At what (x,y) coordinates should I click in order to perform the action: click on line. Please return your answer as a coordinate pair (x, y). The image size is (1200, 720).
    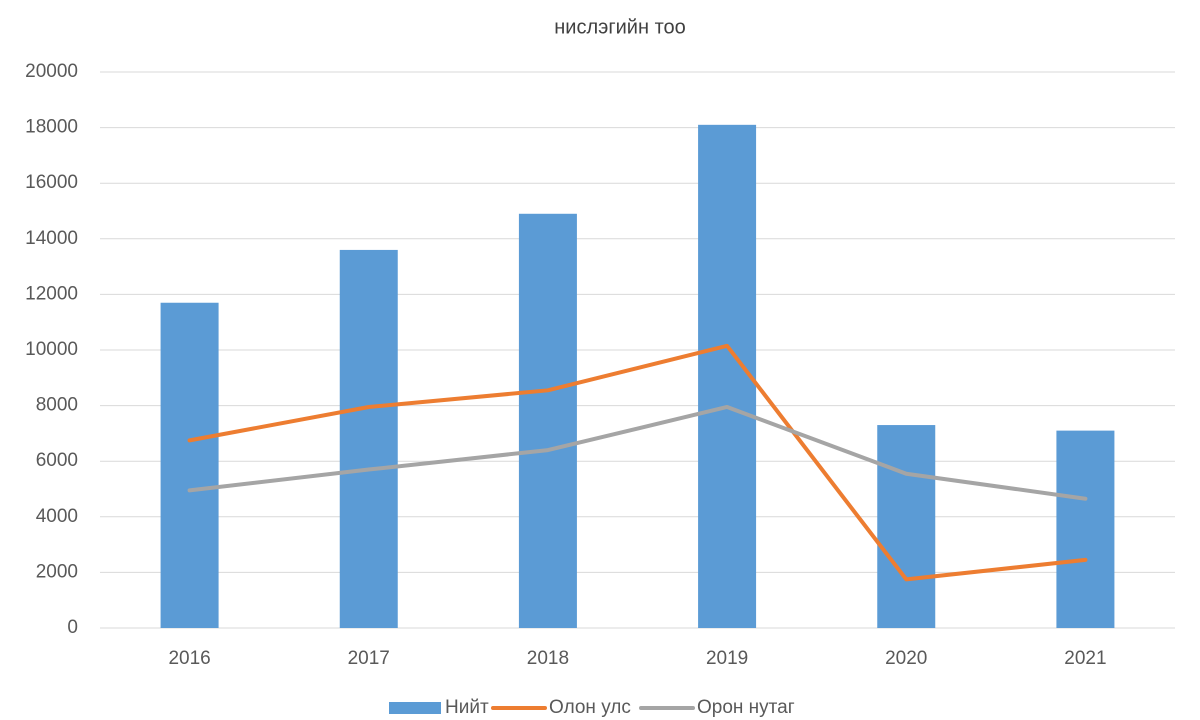
    Looking at the image, I should click on (637, 452).